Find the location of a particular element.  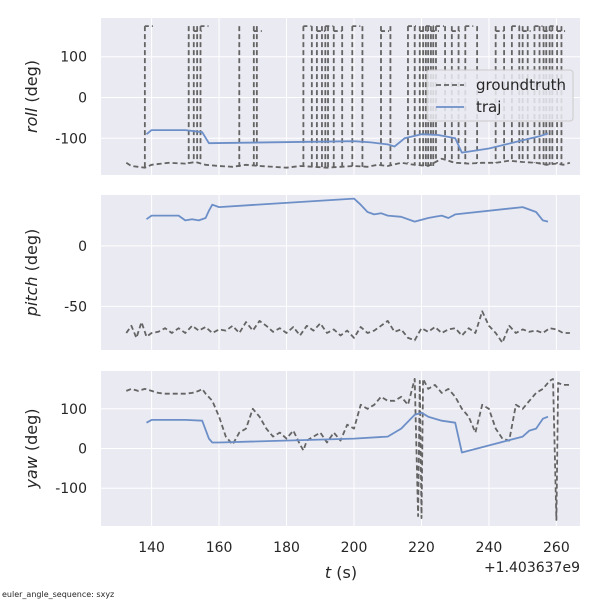

y-axis-label-pitch: pitch (deg) is located at coordinates (31, 273).